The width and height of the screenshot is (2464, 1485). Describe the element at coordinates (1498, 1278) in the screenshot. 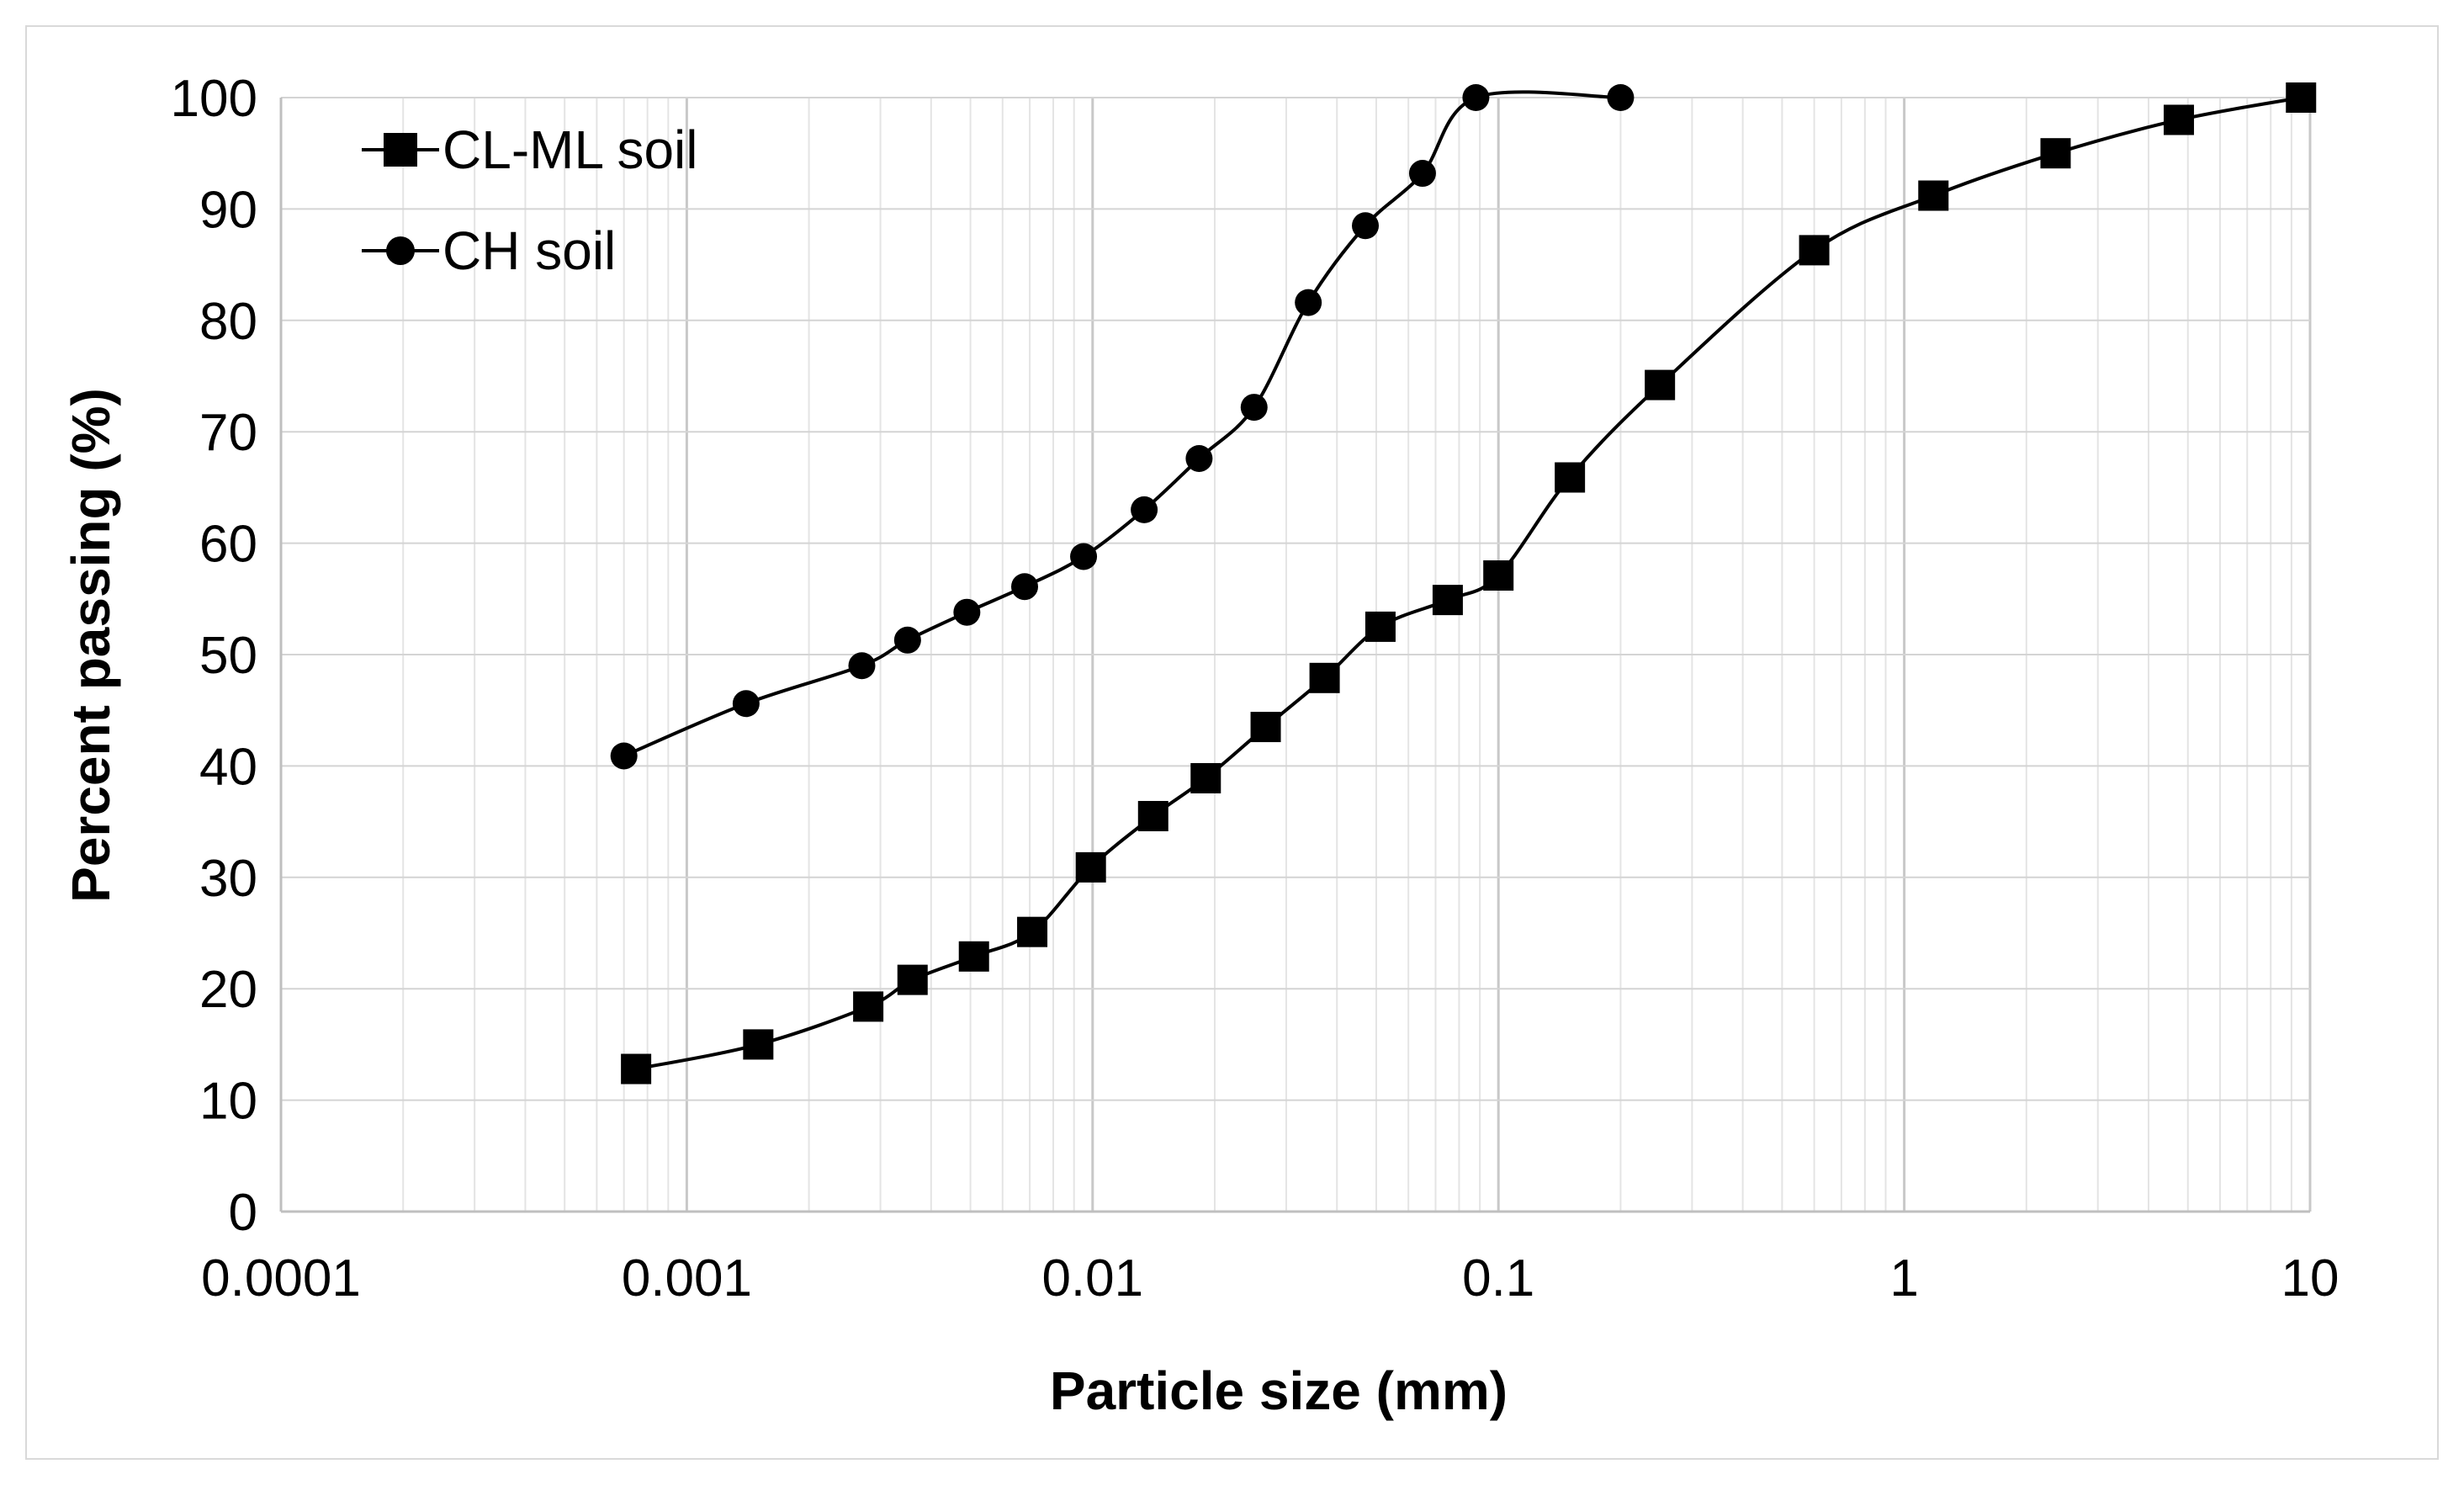

I see `x-tick-label: 0.1` at that location.